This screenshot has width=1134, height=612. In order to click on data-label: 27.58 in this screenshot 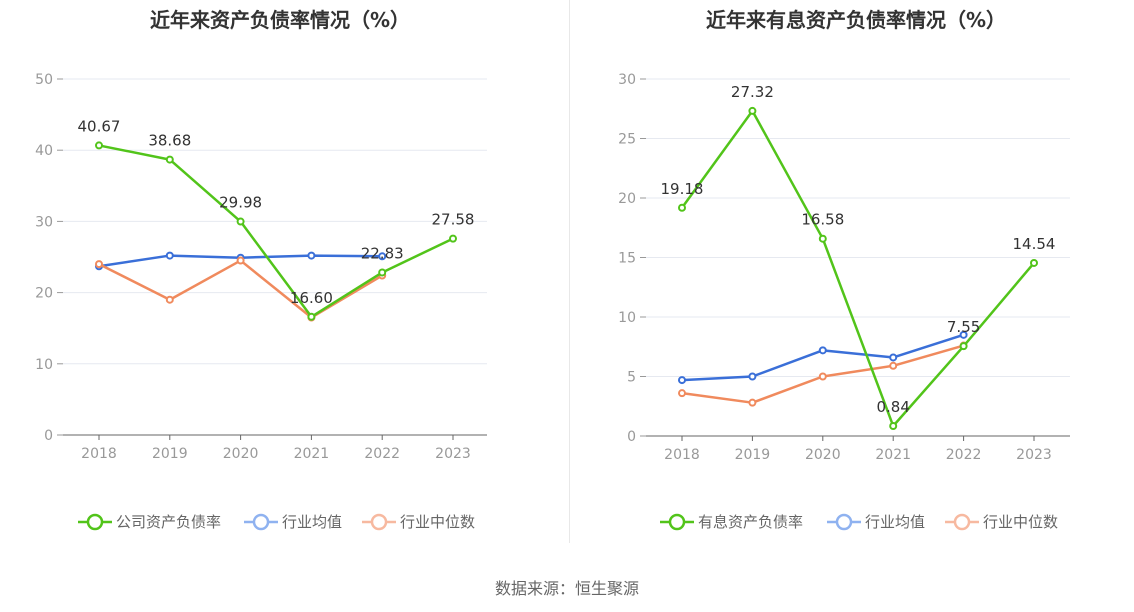, I will do `click(453, 220)`.